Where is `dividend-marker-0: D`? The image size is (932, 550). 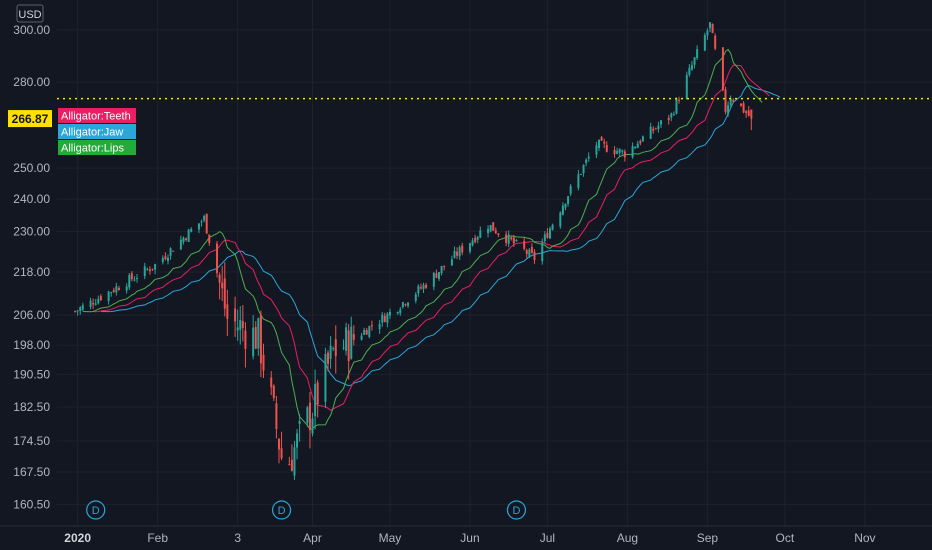 dividend-marker-0: D is located at coordinates (96, 510).